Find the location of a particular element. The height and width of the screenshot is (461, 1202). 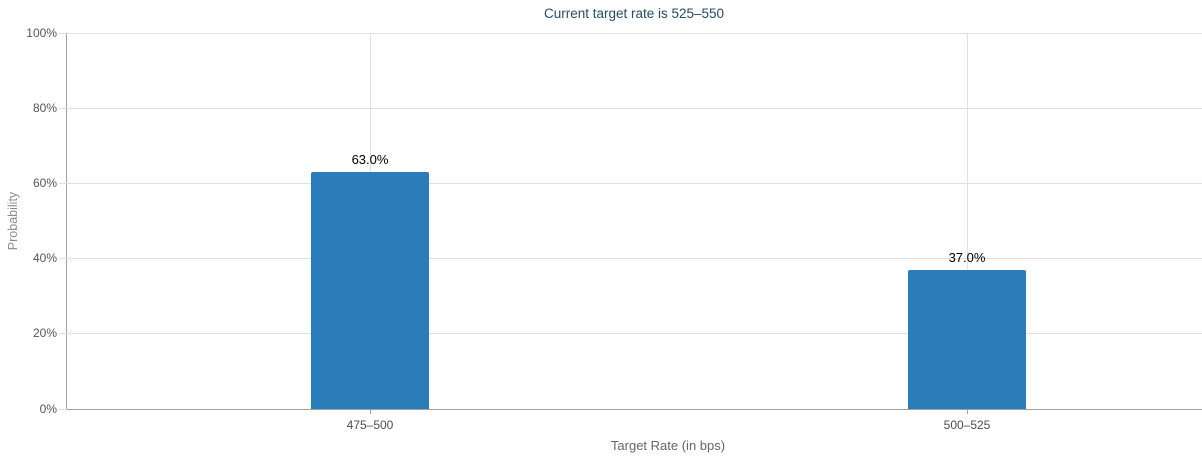

bar-475–500 is located at coordinates (370, 290).